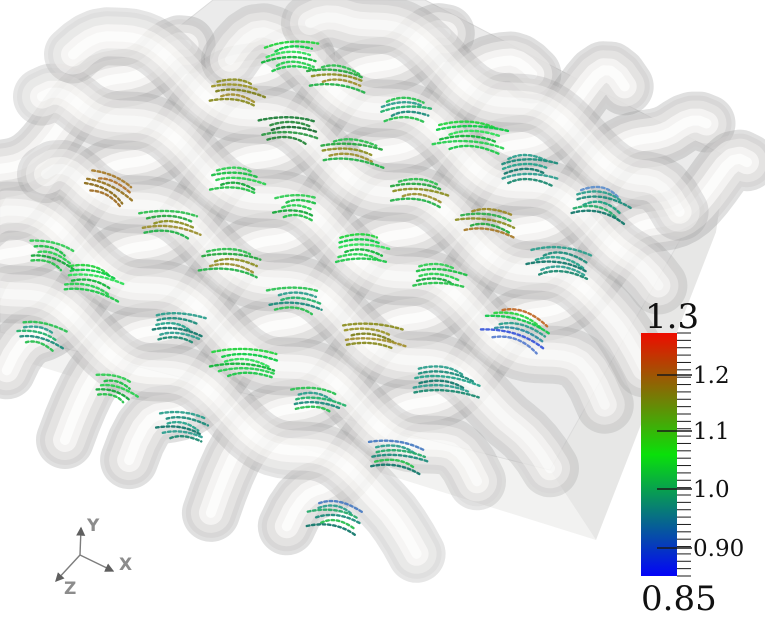  Describe the element at coordinates (718, 462) in the screenshot. I see `colorbar-tick-labels: 1.2 1.1 1.0 0.90` at that location.